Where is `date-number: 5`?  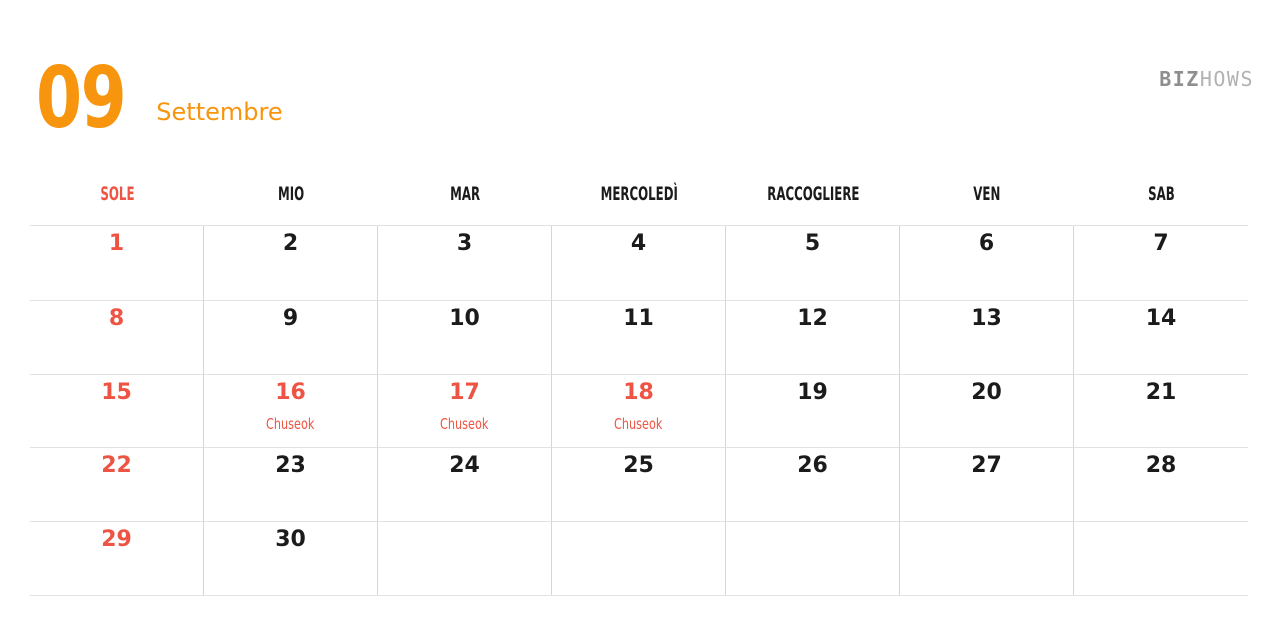
date-number: 5 is located at coordinates (812, 243).